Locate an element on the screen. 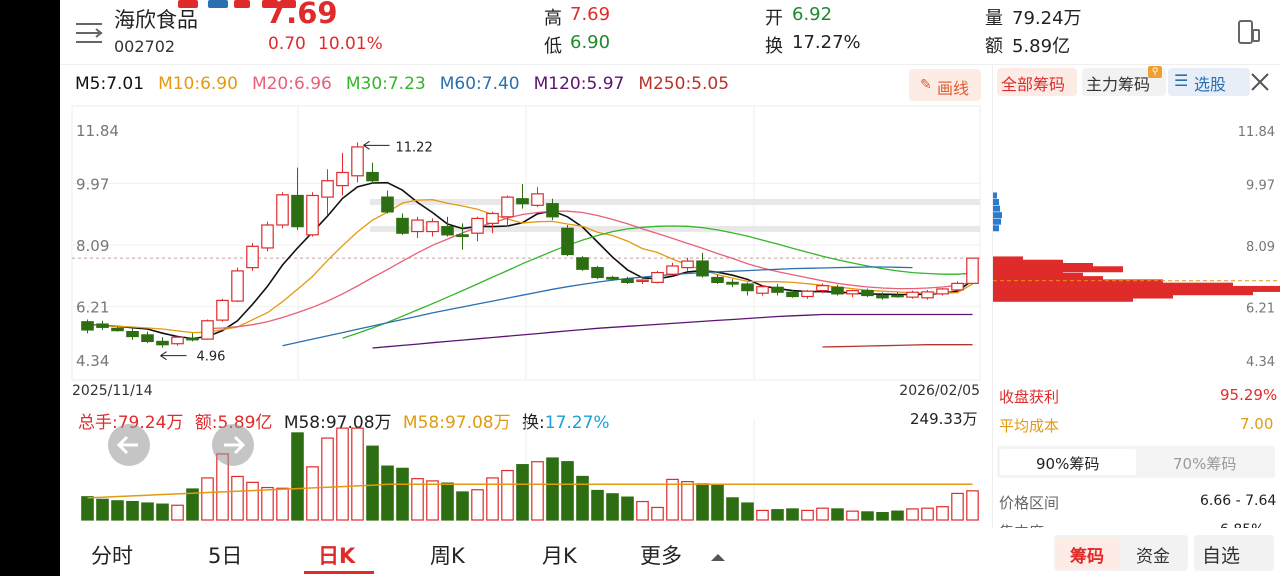  volume-label: 量 is located at coordinates (994, 18).